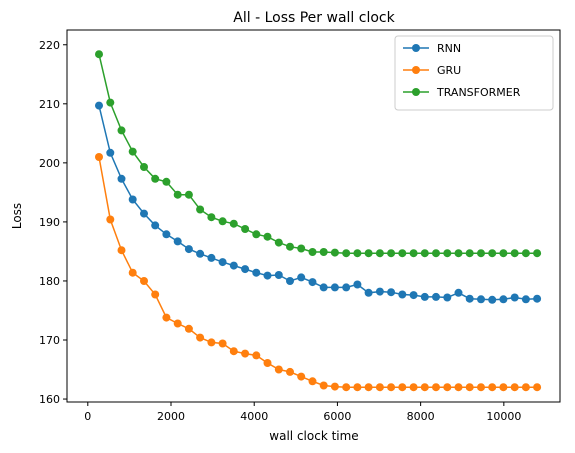 Image resolution: width=575 pixels, height=453 pixels. Describe the element at coordinates (254, 416) in the screenshot. I see `x-tick-label: 4000` at that location.